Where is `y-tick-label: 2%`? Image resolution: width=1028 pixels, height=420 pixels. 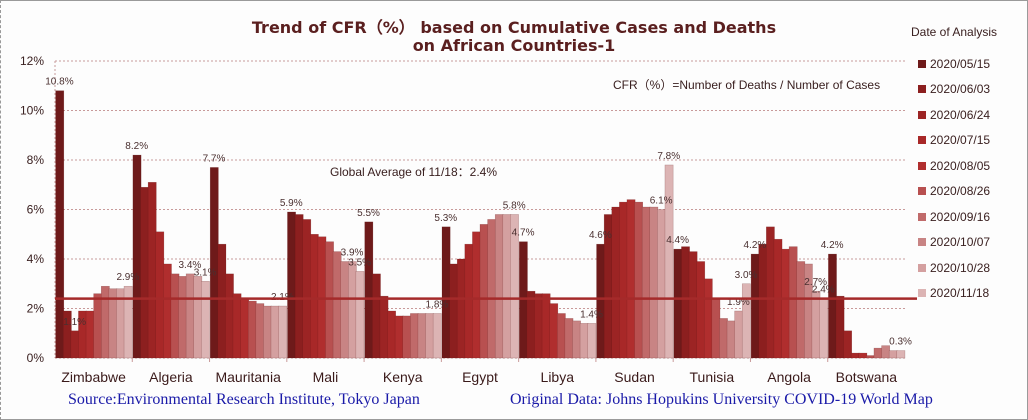
y-tick-label: 2% is located at coordinates (36, 309).